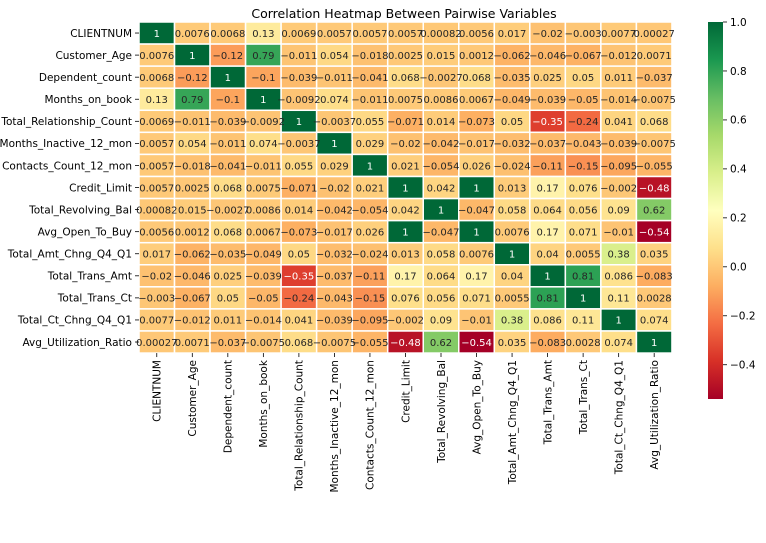 Image resolution: width=766 pixels, height=543 pixels. I want to click on cell-value-label: 0.071, so click(476, 299).